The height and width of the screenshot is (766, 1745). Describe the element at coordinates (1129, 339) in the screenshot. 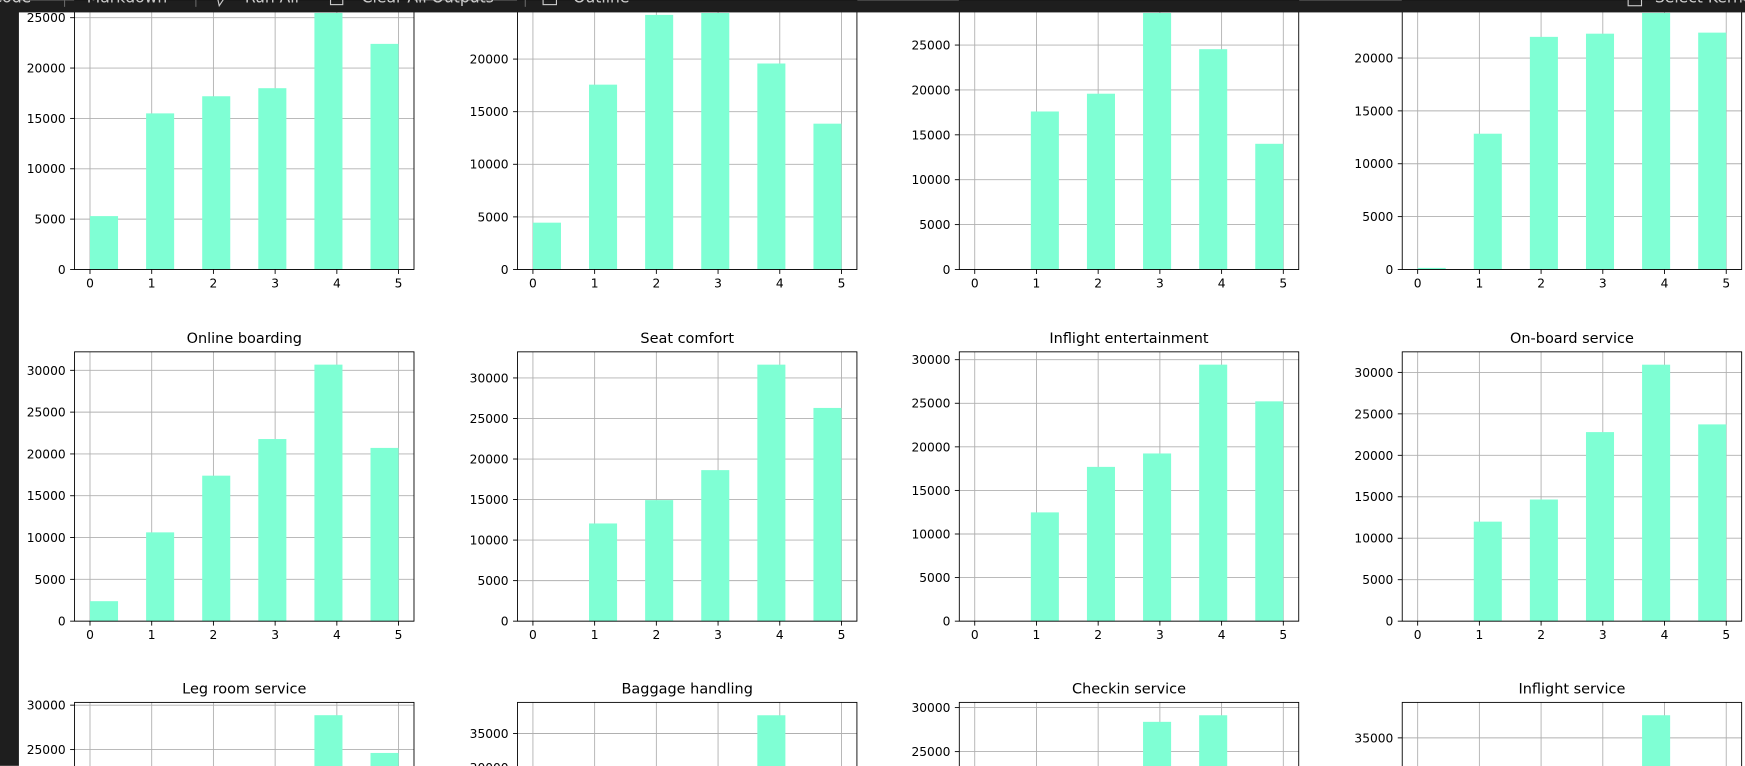

I see `chart-title: Inflight entertainment` at that location.